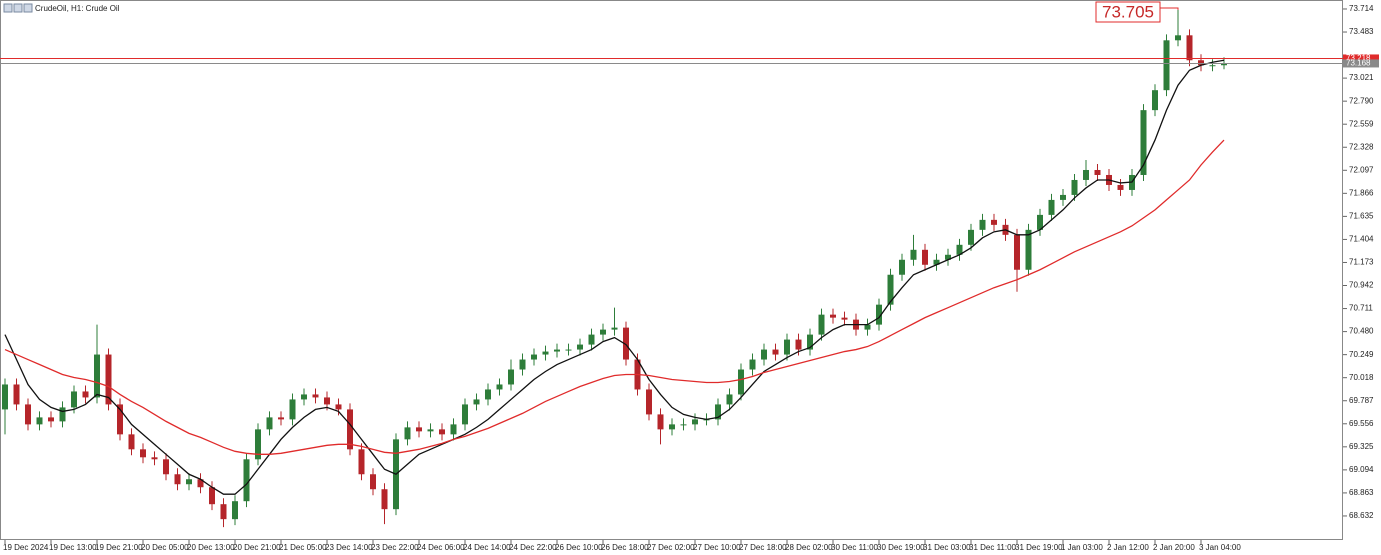  Describe the element at coordinates (1361, 262) in the screenshot. I see `y-tick-label: 71.173` at that location.